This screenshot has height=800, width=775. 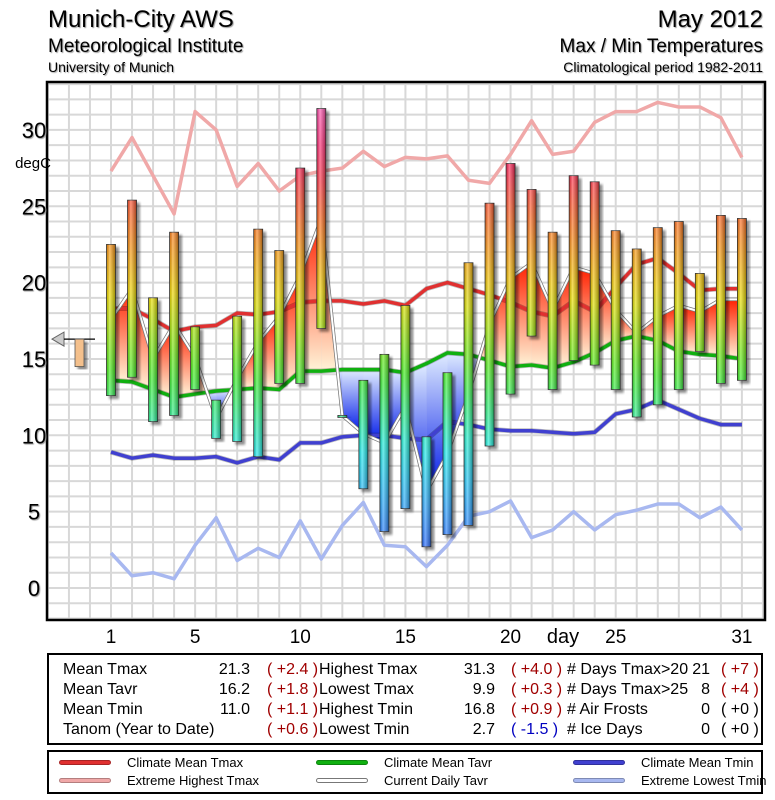 What do you see at coordinates (193, 780) in the screenshot?
I see `legend-label: Extreme Highest Tmax` at bounding box center [193, 780].